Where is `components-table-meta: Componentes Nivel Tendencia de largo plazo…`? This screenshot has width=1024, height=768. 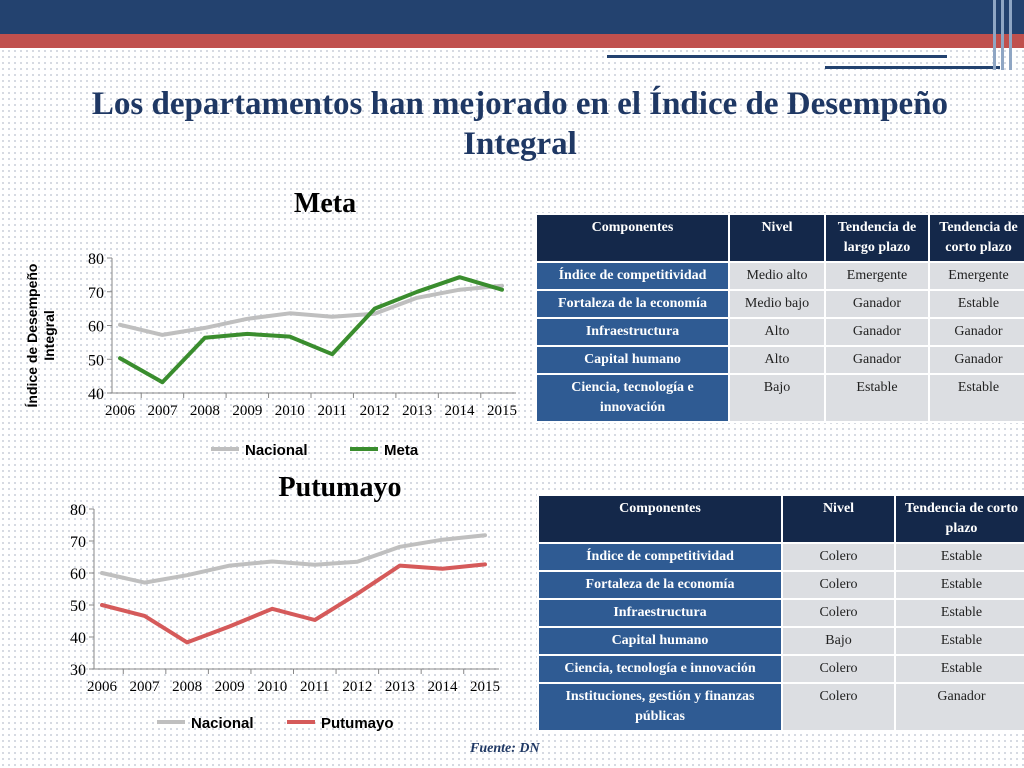
components-table-meta: Componentes Nivel Tendencia de largo plazo… is located at coordinates (779, 318).